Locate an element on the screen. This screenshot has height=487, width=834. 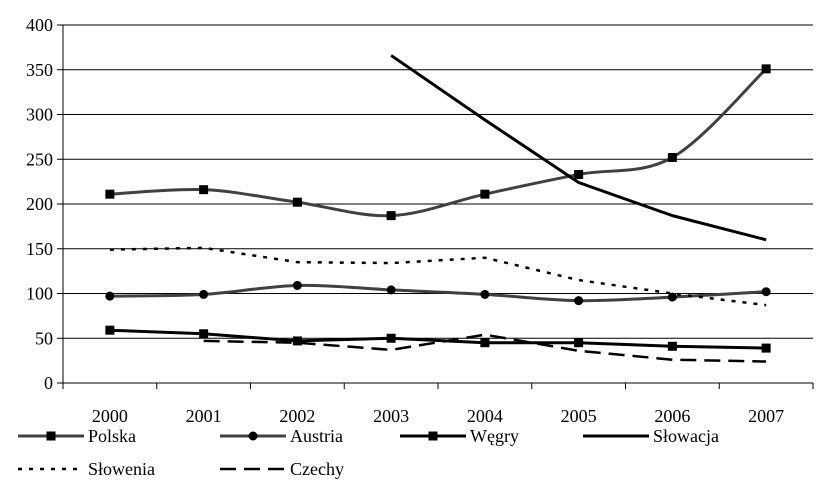
y-tick-label: 350 is located at coordinates (39, 70).